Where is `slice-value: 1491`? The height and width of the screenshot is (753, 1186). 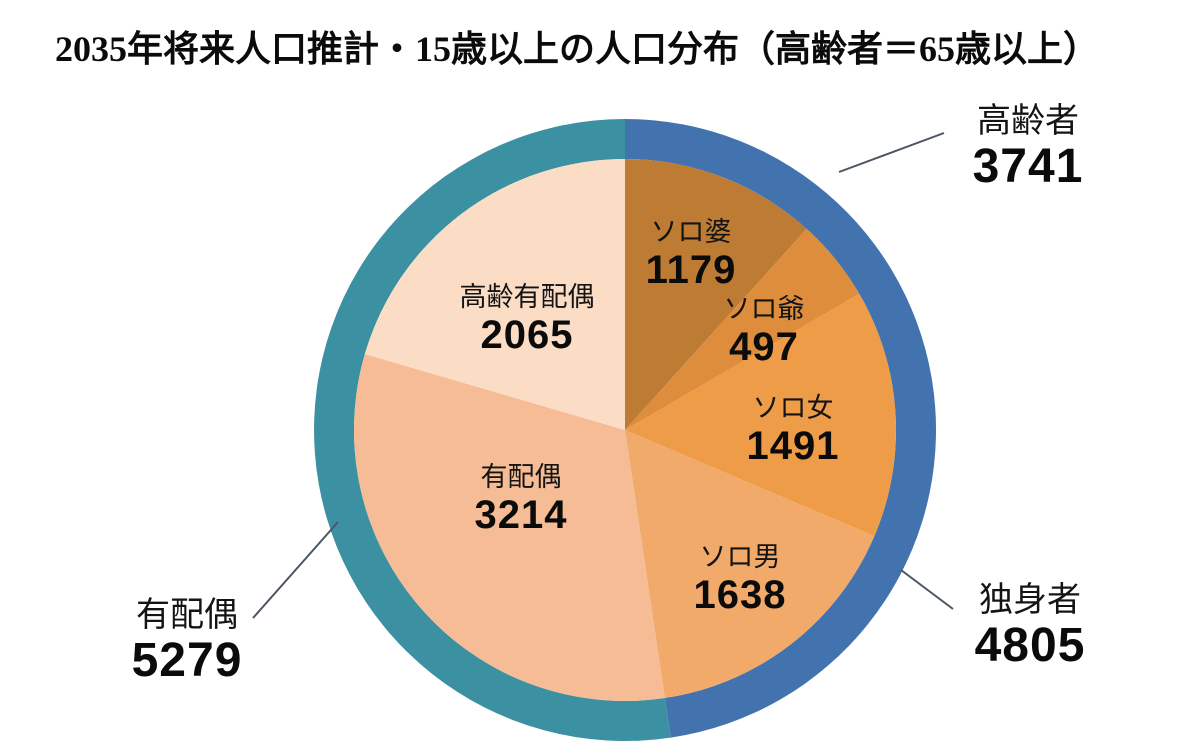
slice-value: 1491 is located at coordinates (793, 446).